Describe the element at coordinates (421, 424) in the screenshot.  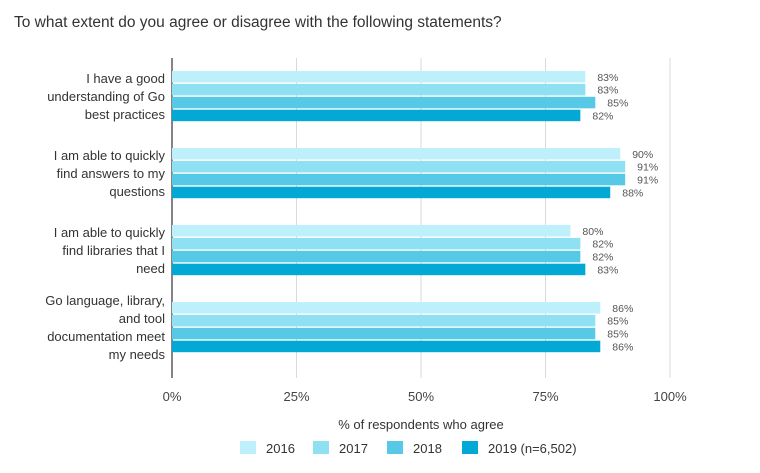
I see `x-axis-title: % of respondents who agree` at that location.